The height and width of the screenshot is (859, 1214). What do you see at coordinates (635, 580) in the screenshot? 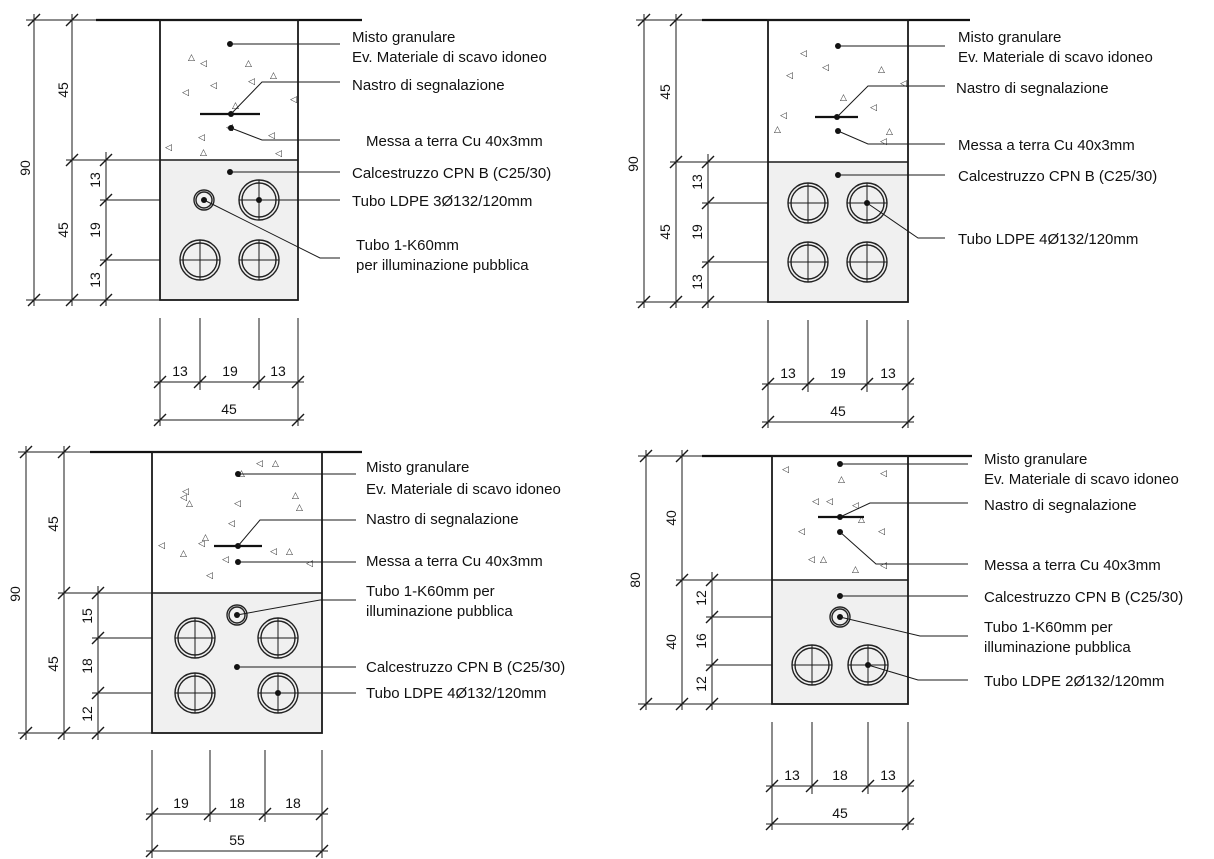
I see `dim-total-height: 80` at bounding box center [635, 580].